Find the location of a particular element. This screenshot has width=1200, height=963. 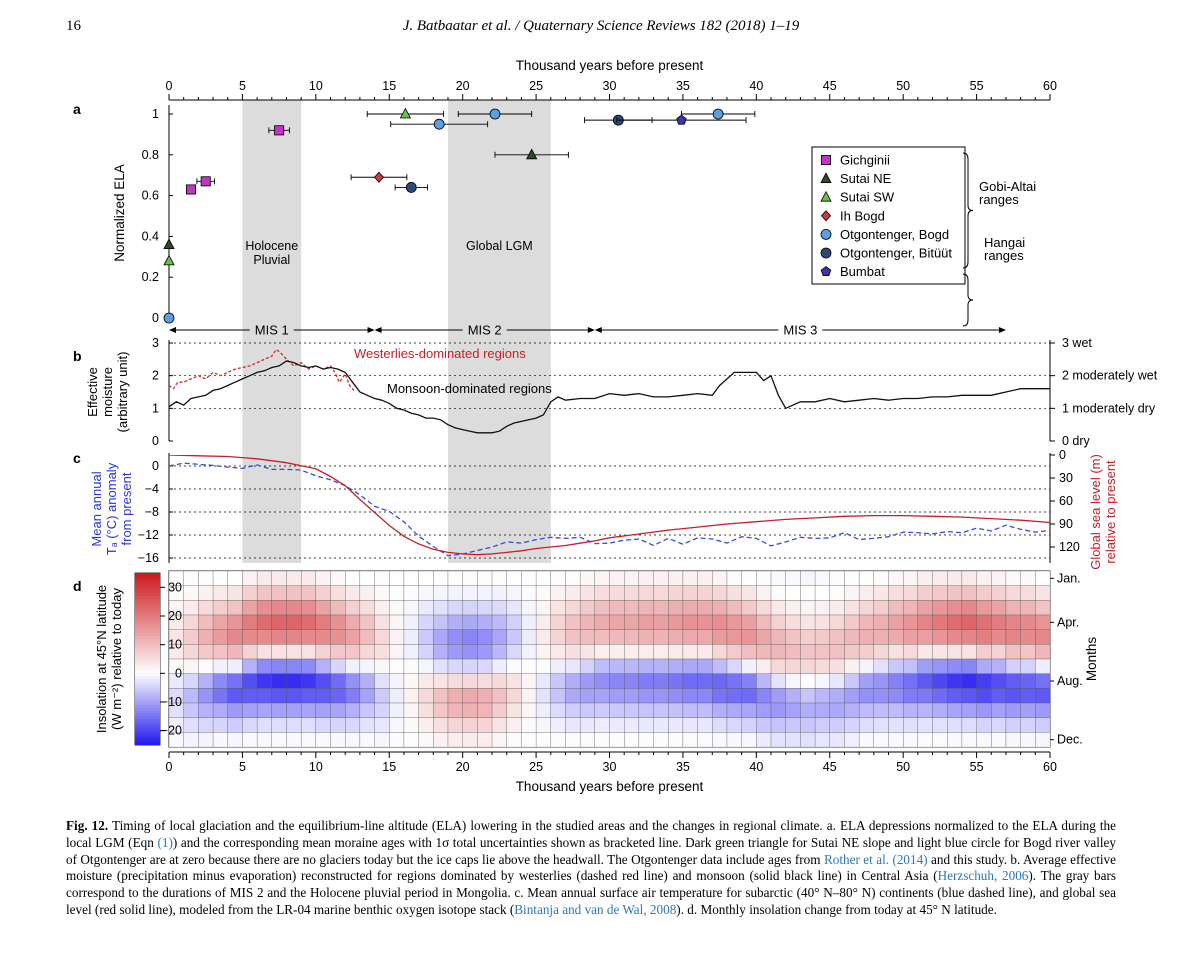

panel-a-y-axis-title: Normalized ELA is located at coordinates (119, 213).